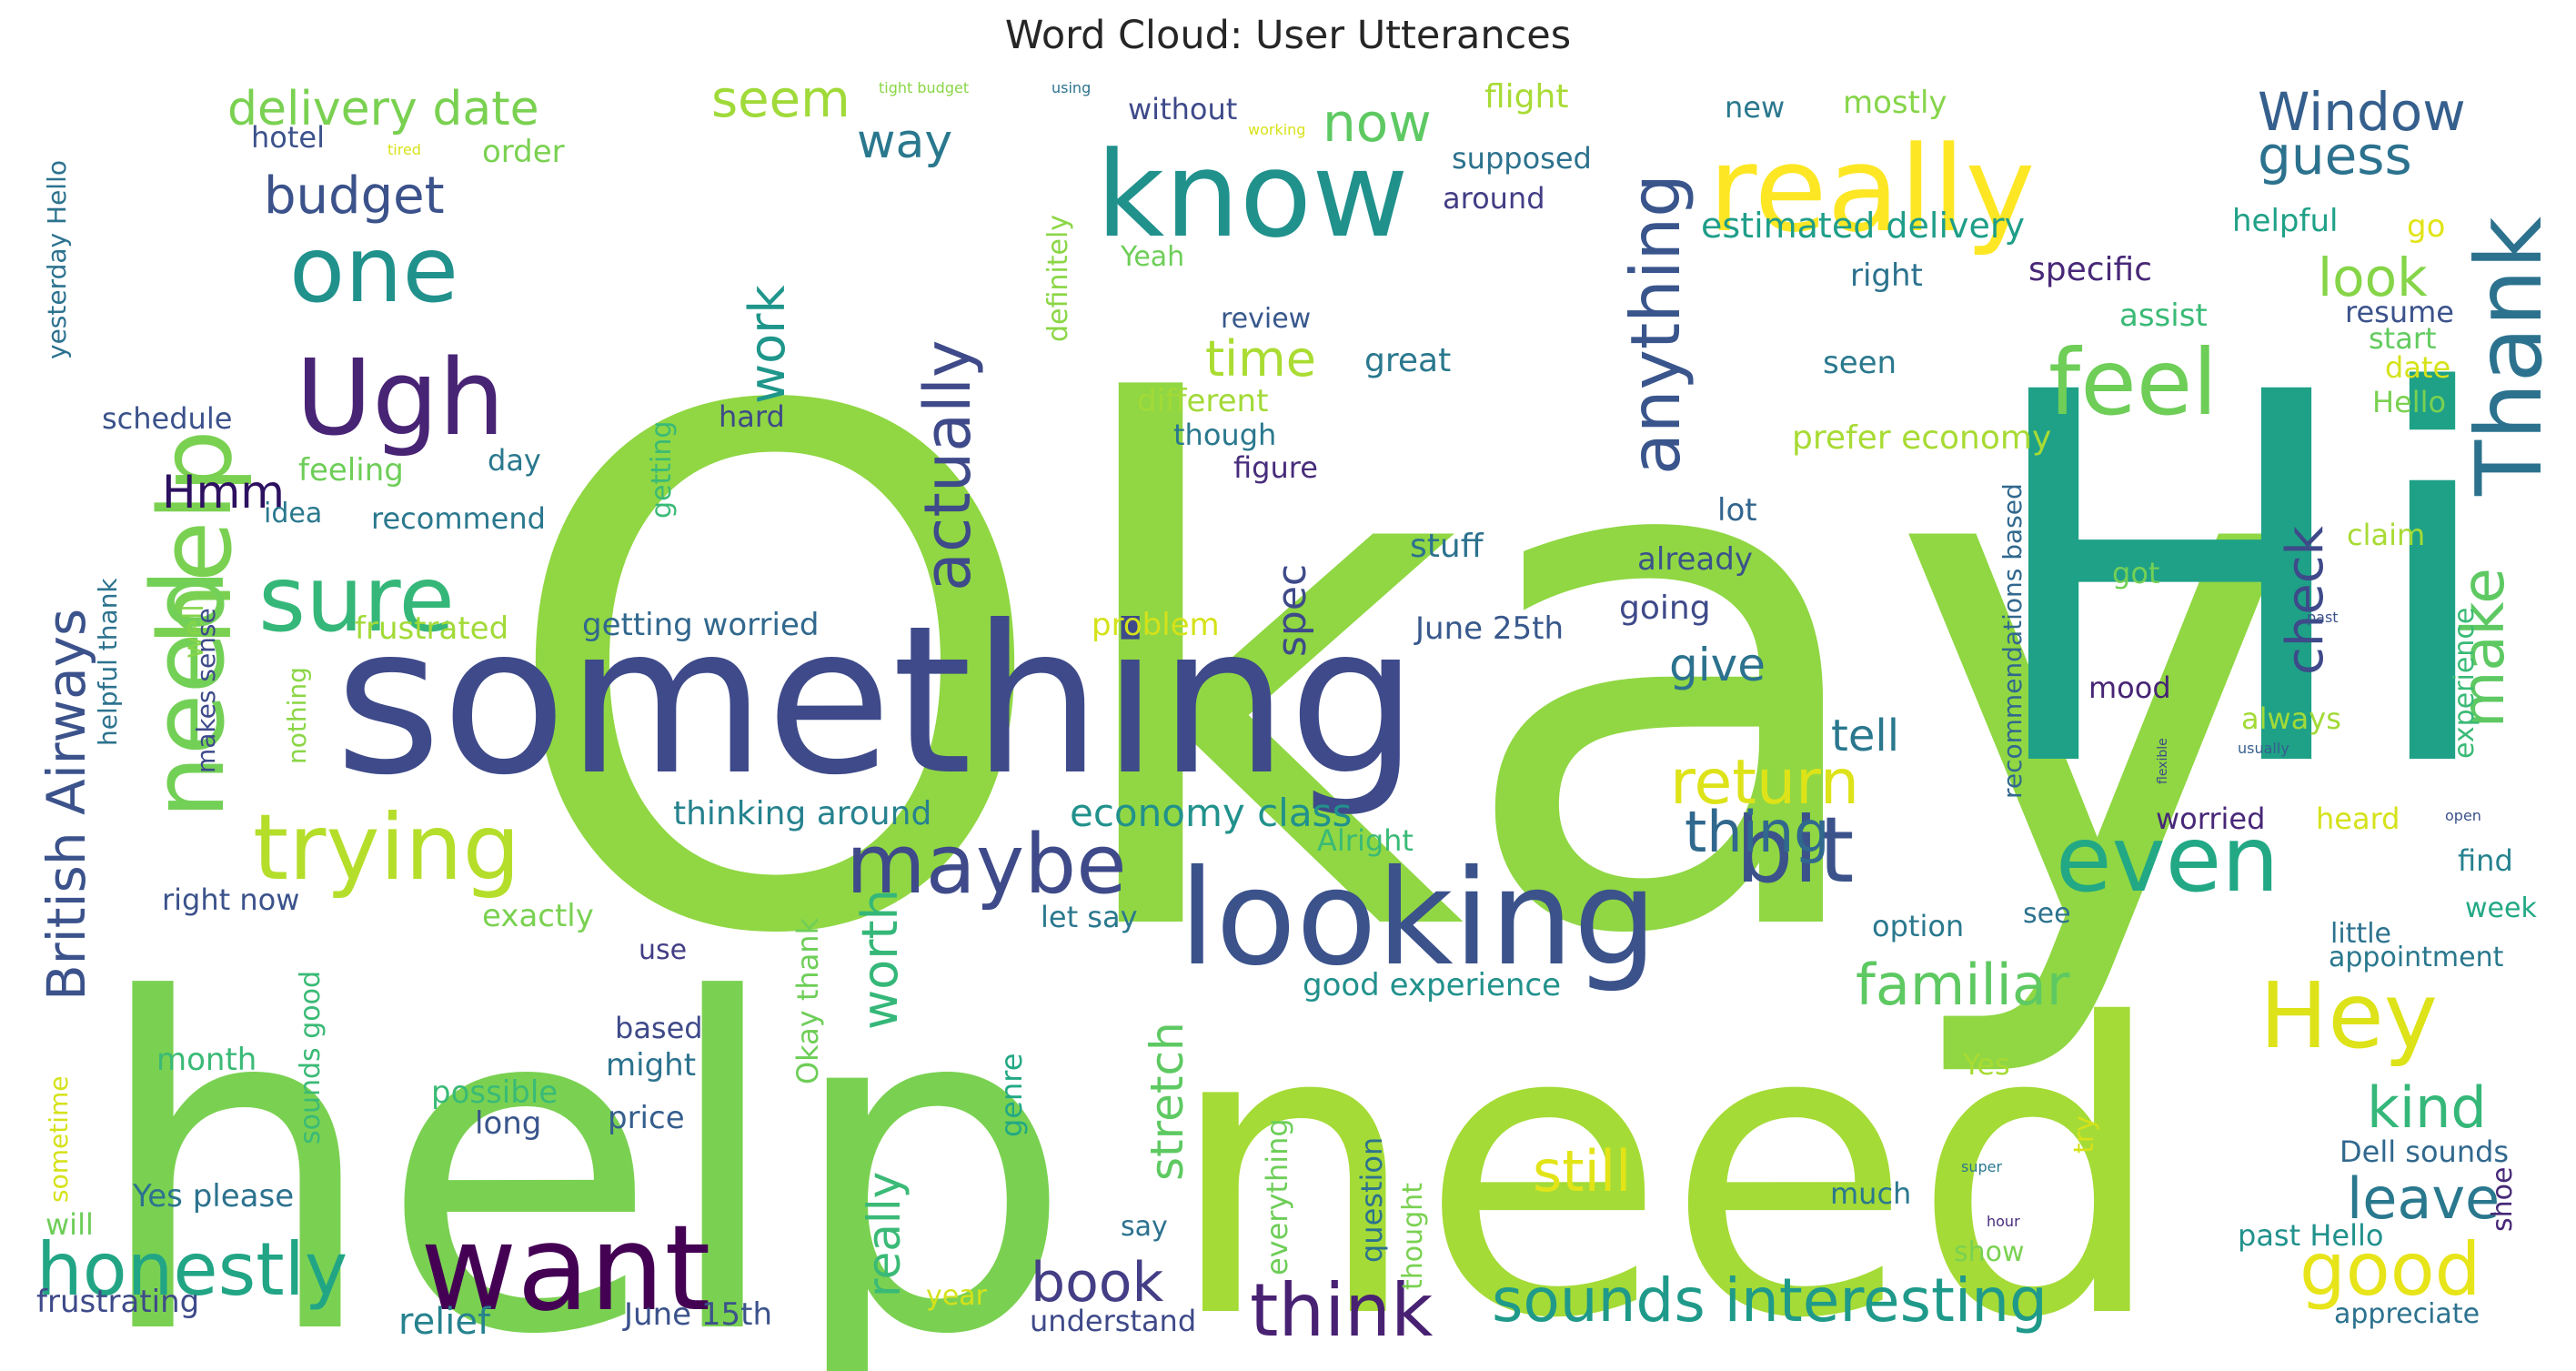 Image resolution: width=2576 pixels, height=1371 pixels. I want to click on cloud-word: little, so click(2360, 934).